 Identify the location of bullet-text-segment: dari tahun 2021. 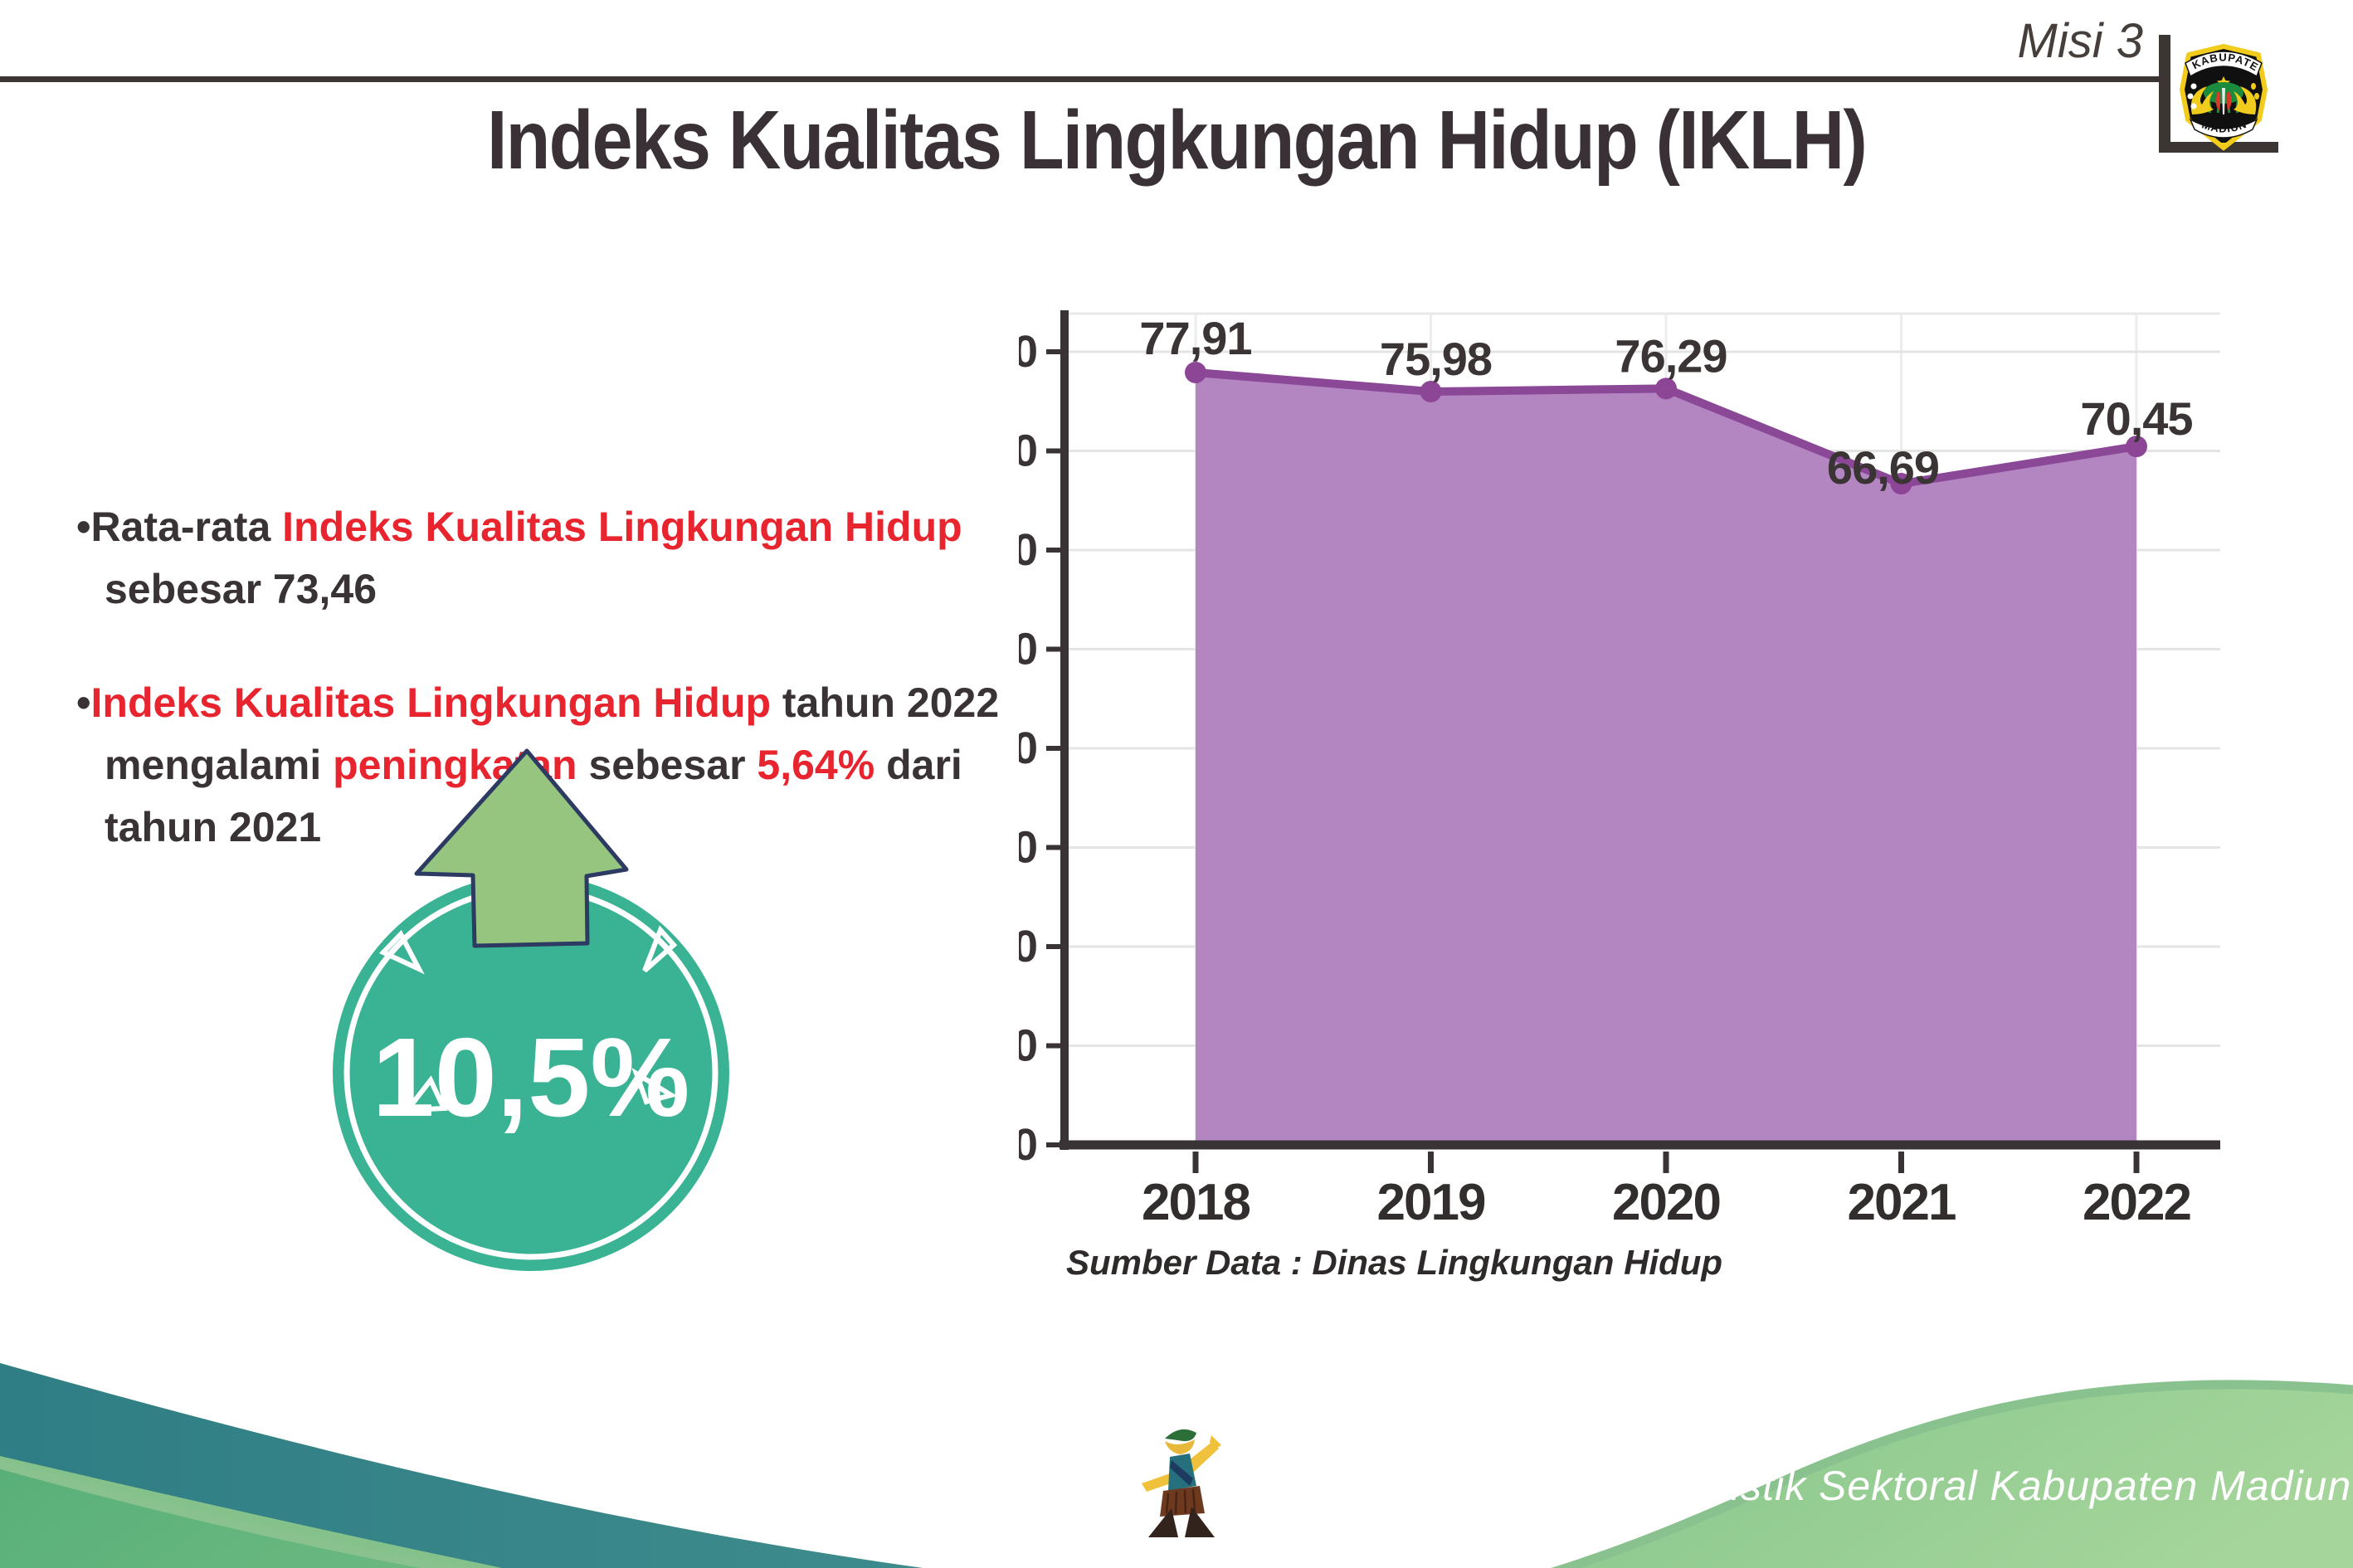
(533, 796).